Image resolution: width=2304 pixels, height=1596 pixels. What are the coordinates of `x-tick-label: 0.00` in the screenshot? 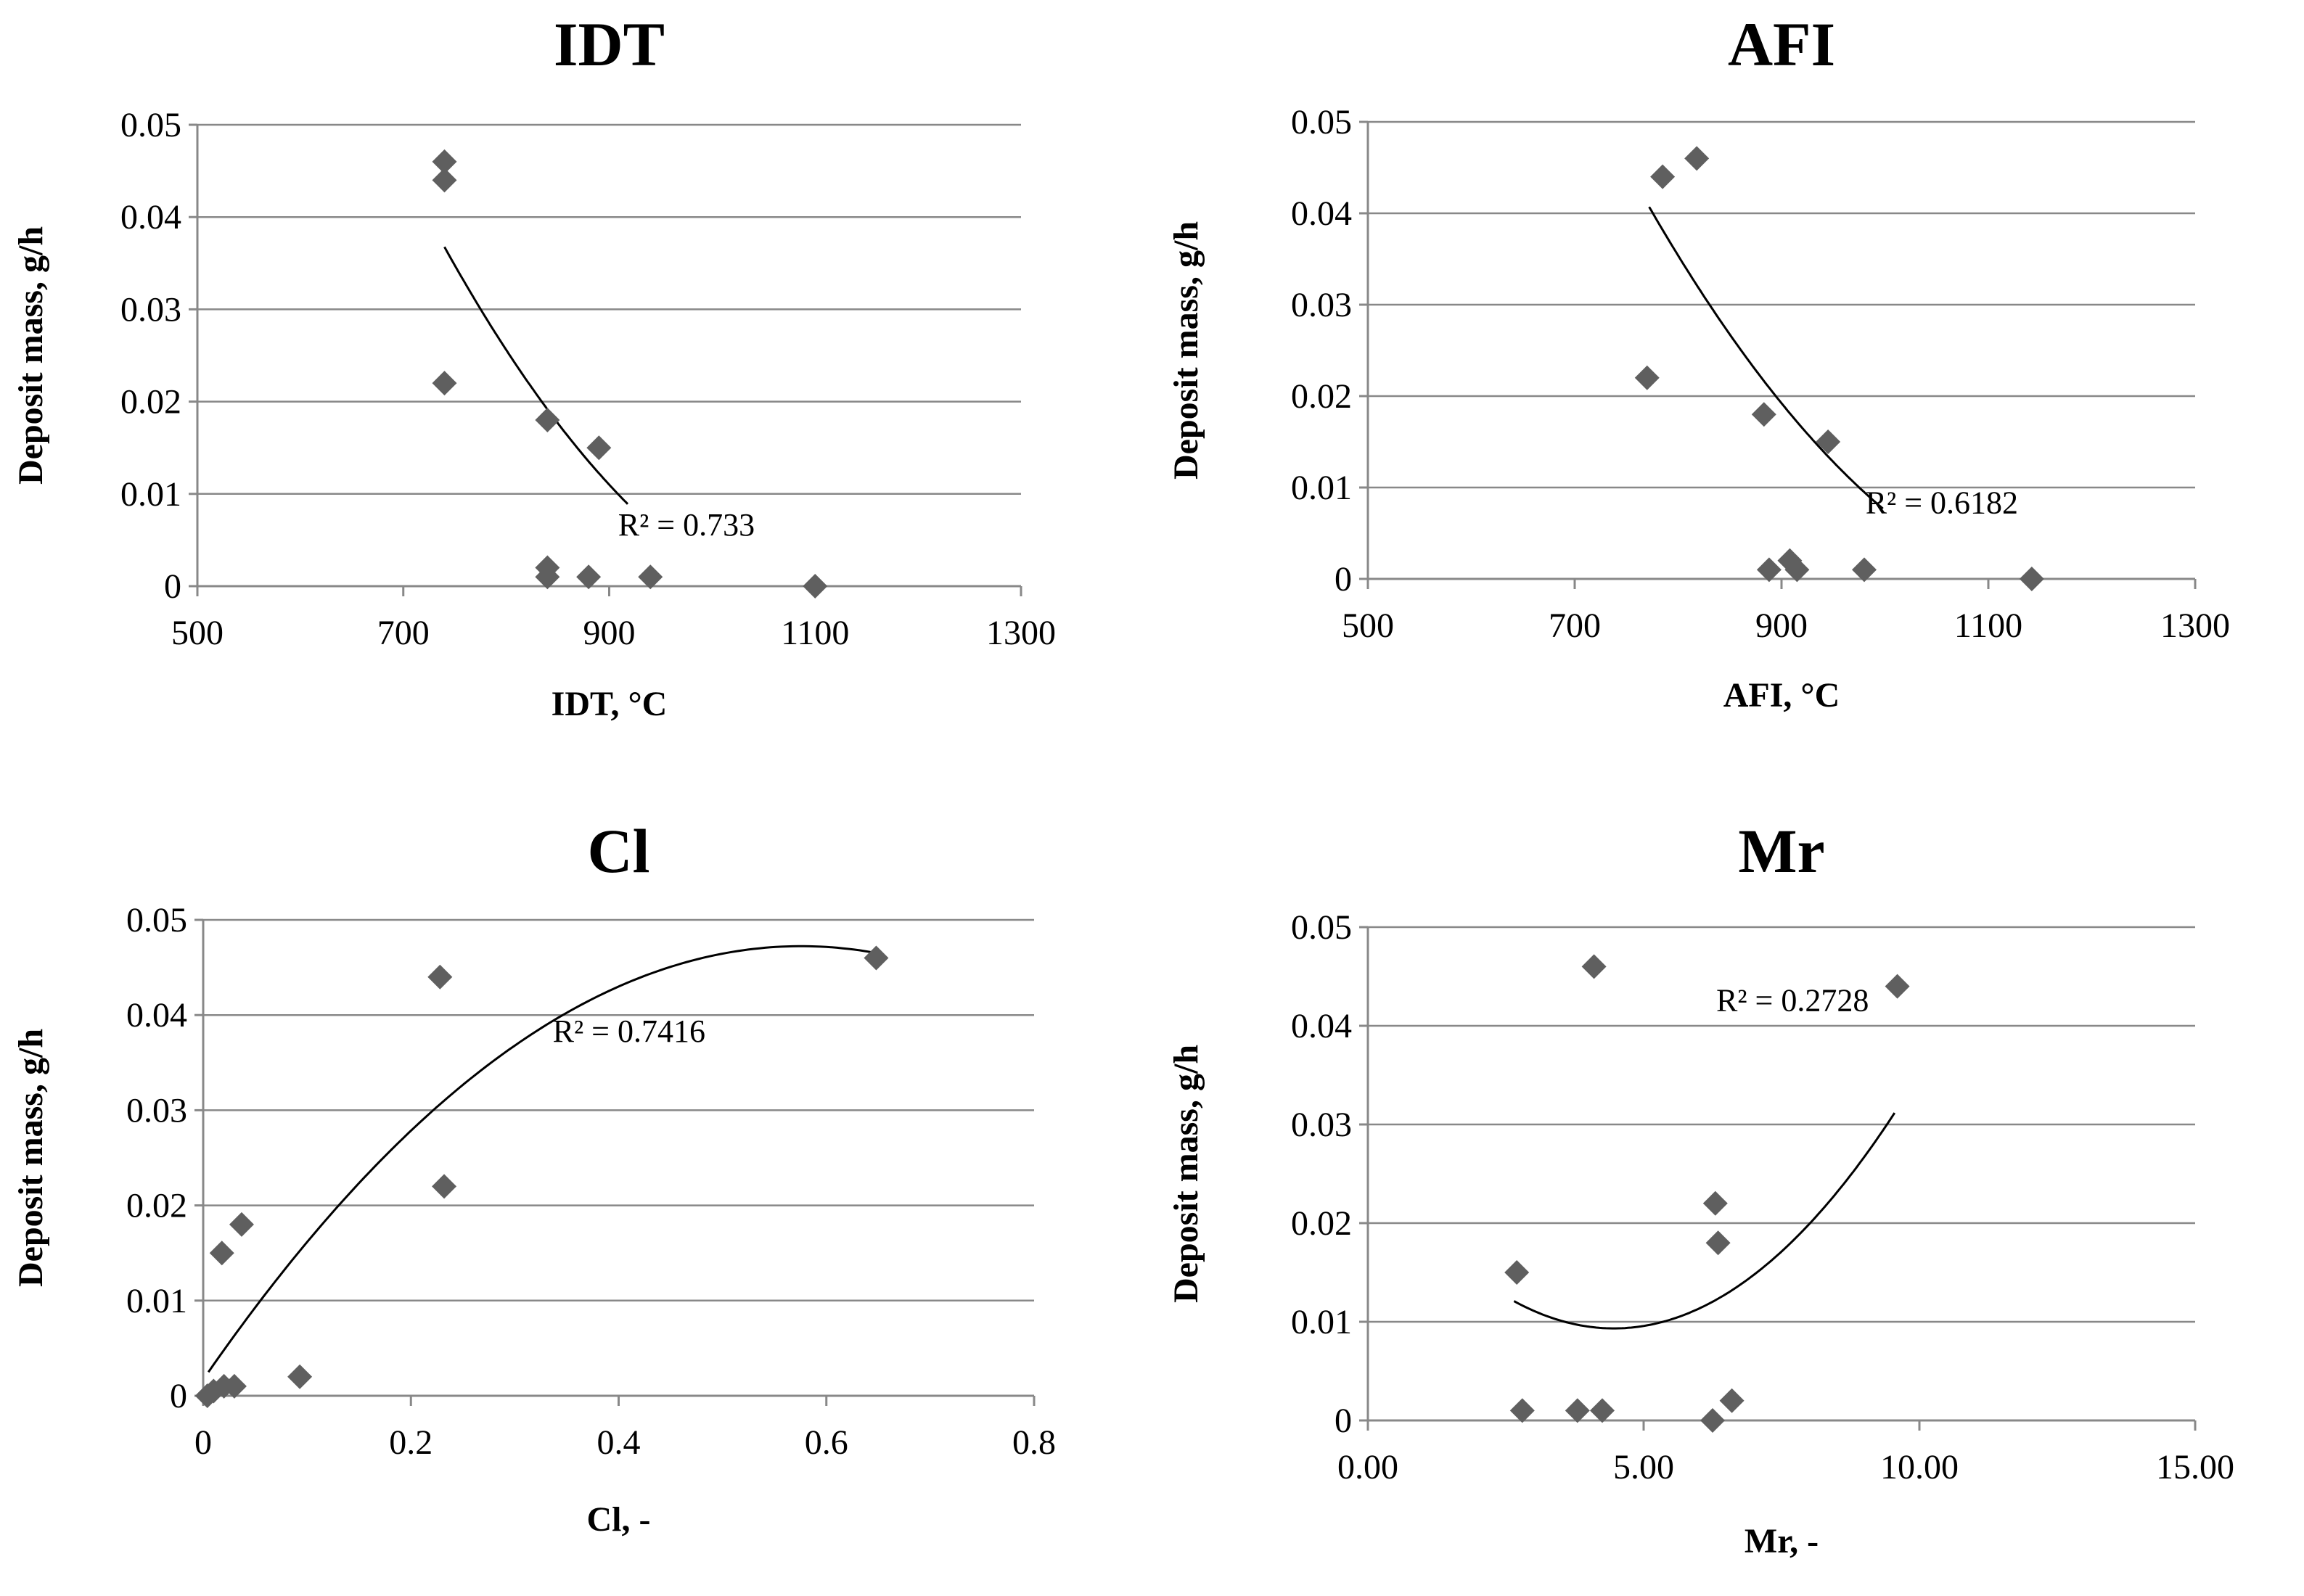 It's located at (1367, 1467).